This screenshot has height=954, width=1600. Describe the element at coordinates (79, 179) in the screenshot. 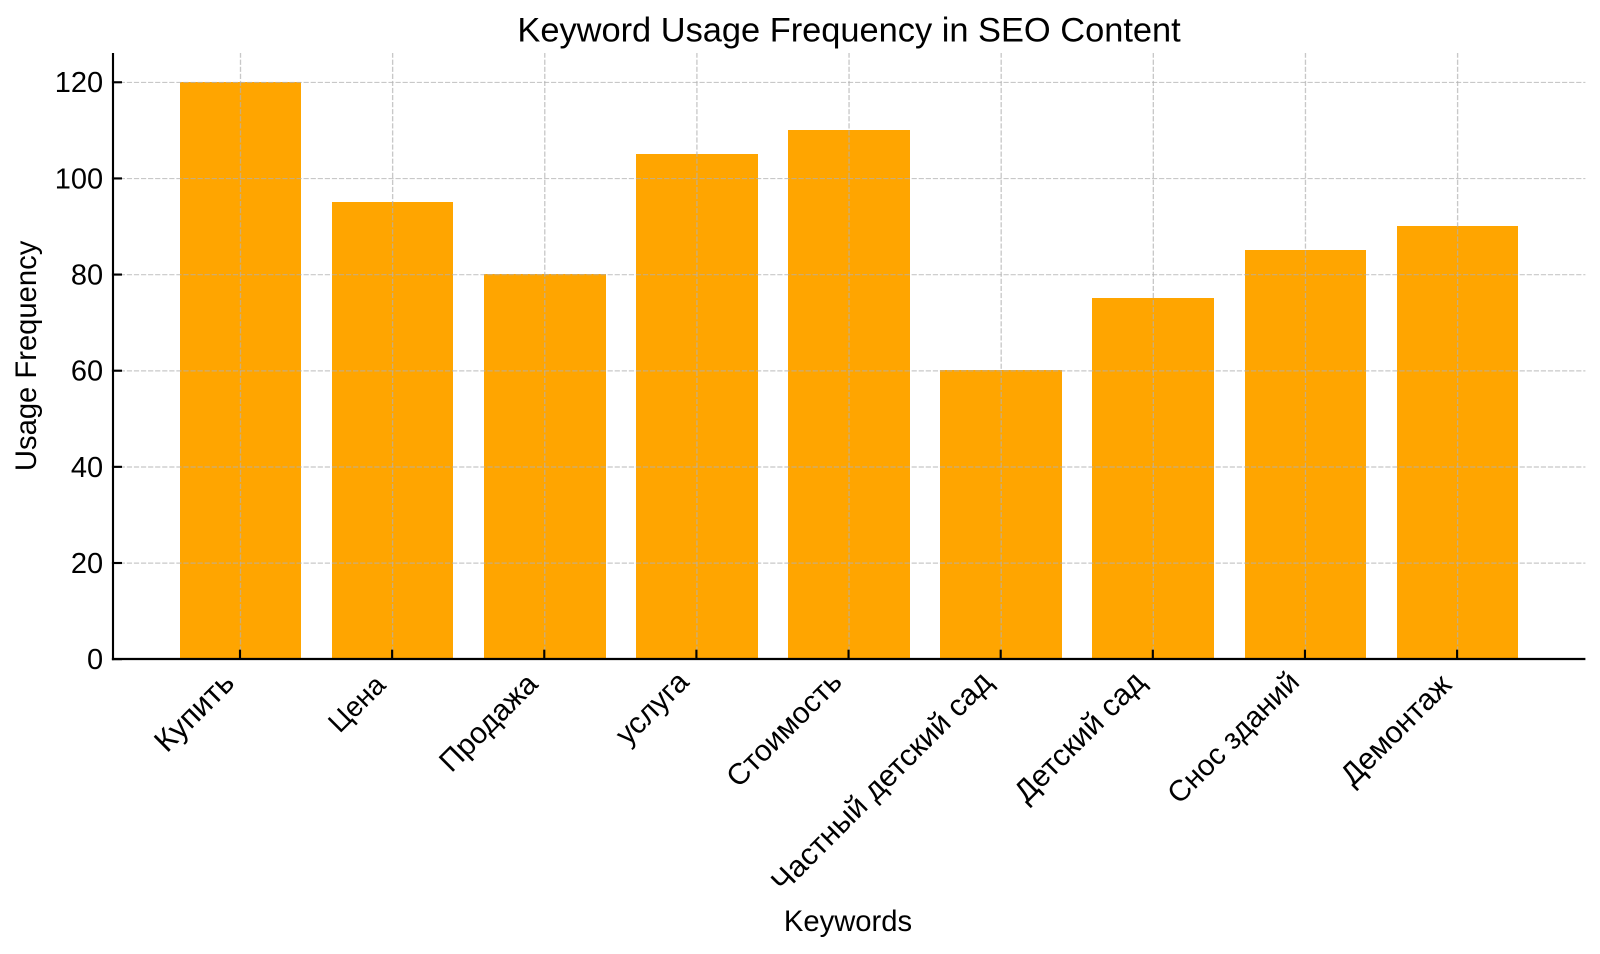

I see `svg-text: 100` at that location.